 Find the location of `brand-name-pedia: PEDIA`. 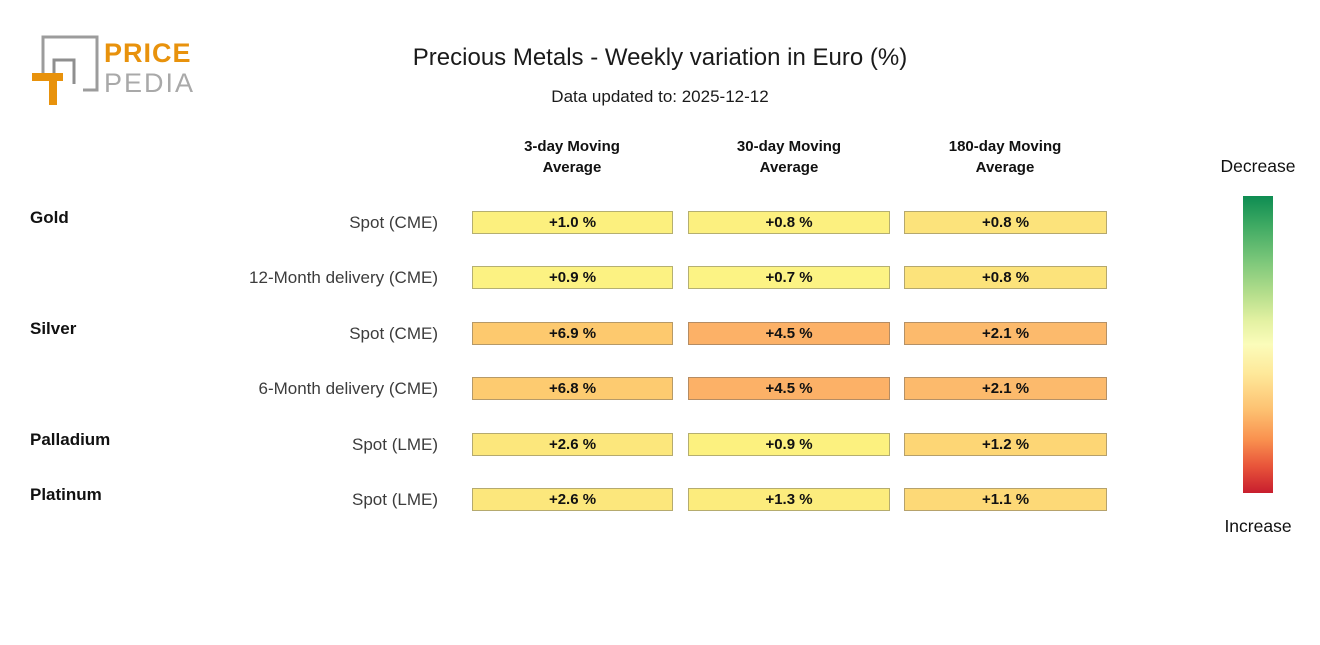

brand-name-pedia: PEDIA is located at coordinates (150, 83).